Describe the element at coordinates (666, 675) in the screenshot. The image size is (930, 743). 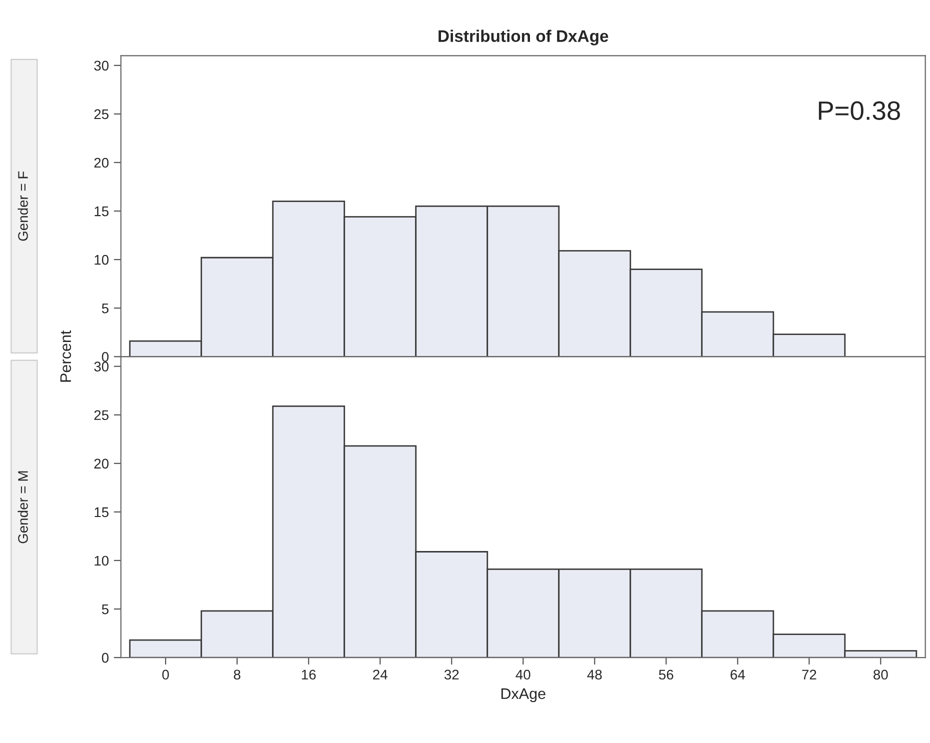
I see `x-tick-label: 56` at that location.